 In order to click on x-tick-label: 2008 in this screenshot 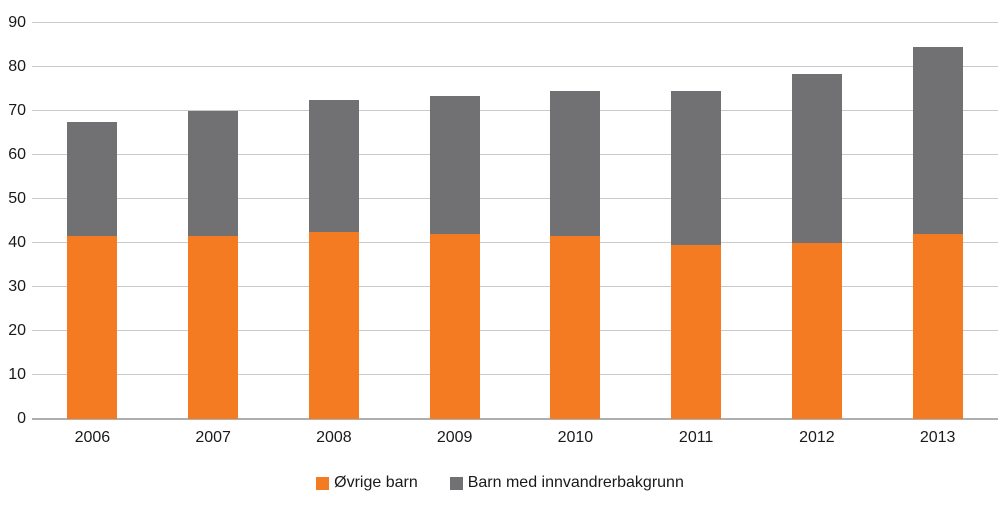, I will do `click(334, 437)`.